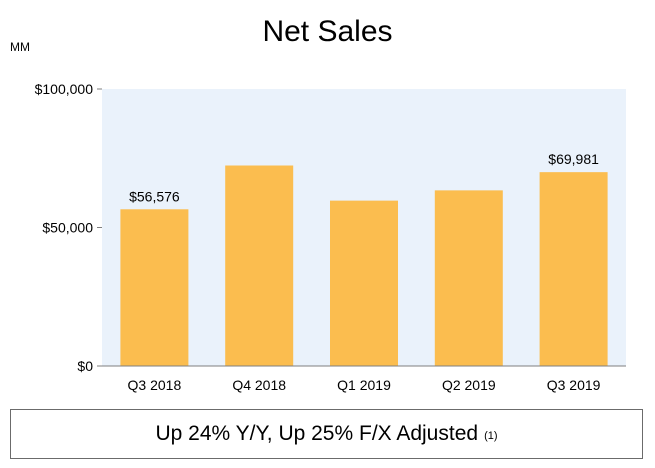 This screenshot has width=655, height=468. Describe the element at coordinates (364, 283) in the screenshot. I see `bar-q1-2019` at that location.